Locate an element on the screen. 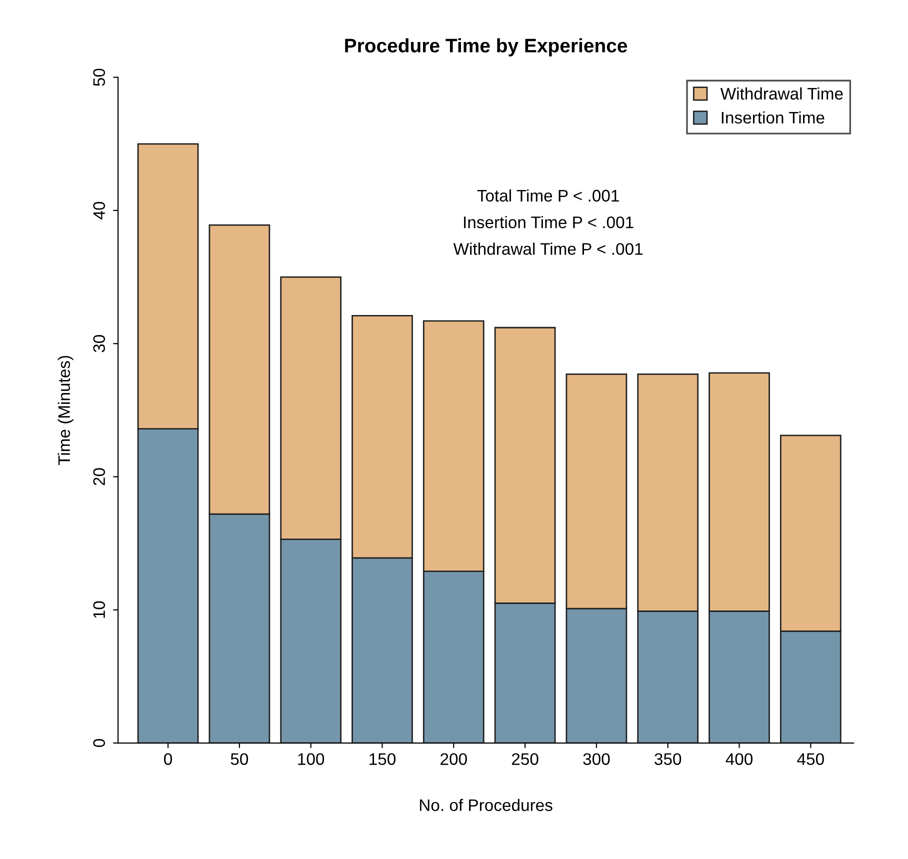  x-tick-label: 400 is located at coordinates (739, 759).